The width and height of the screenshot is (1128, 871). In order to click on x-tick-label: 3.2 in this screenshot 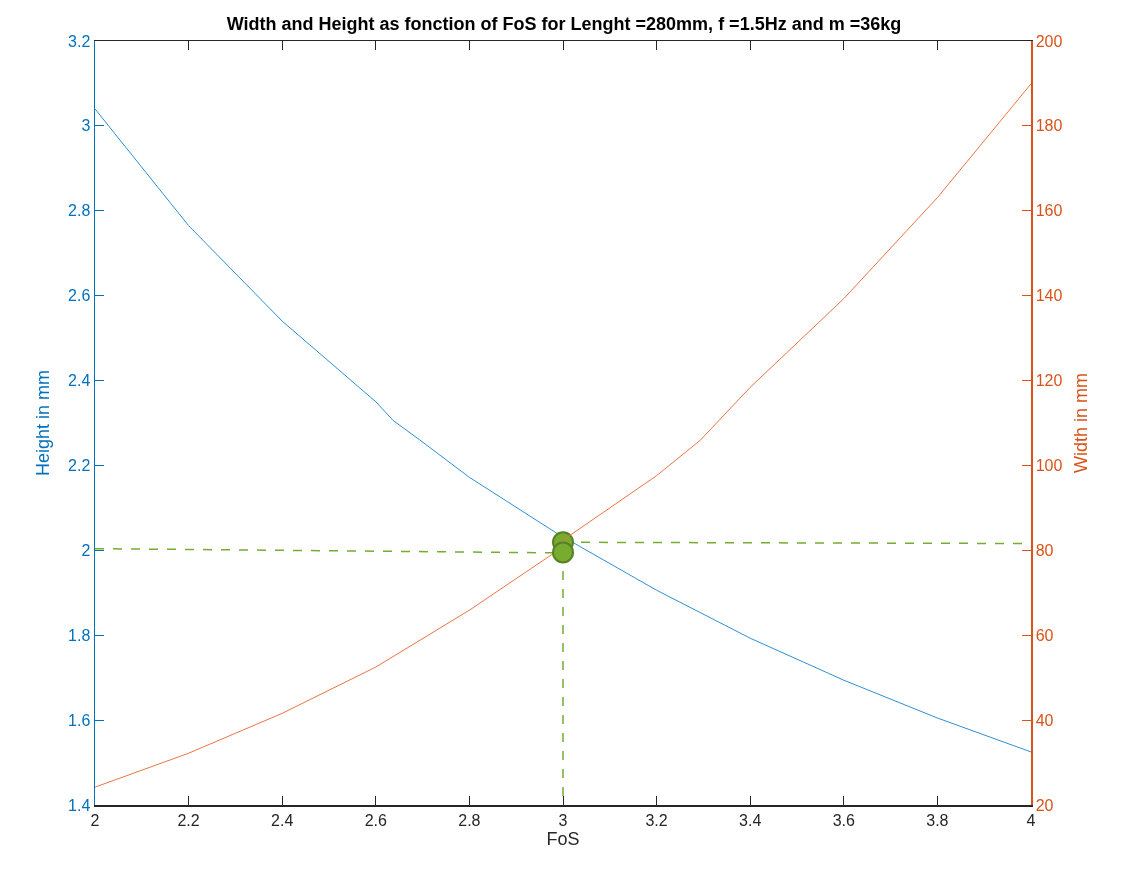, I will do `click(656, 820)`.